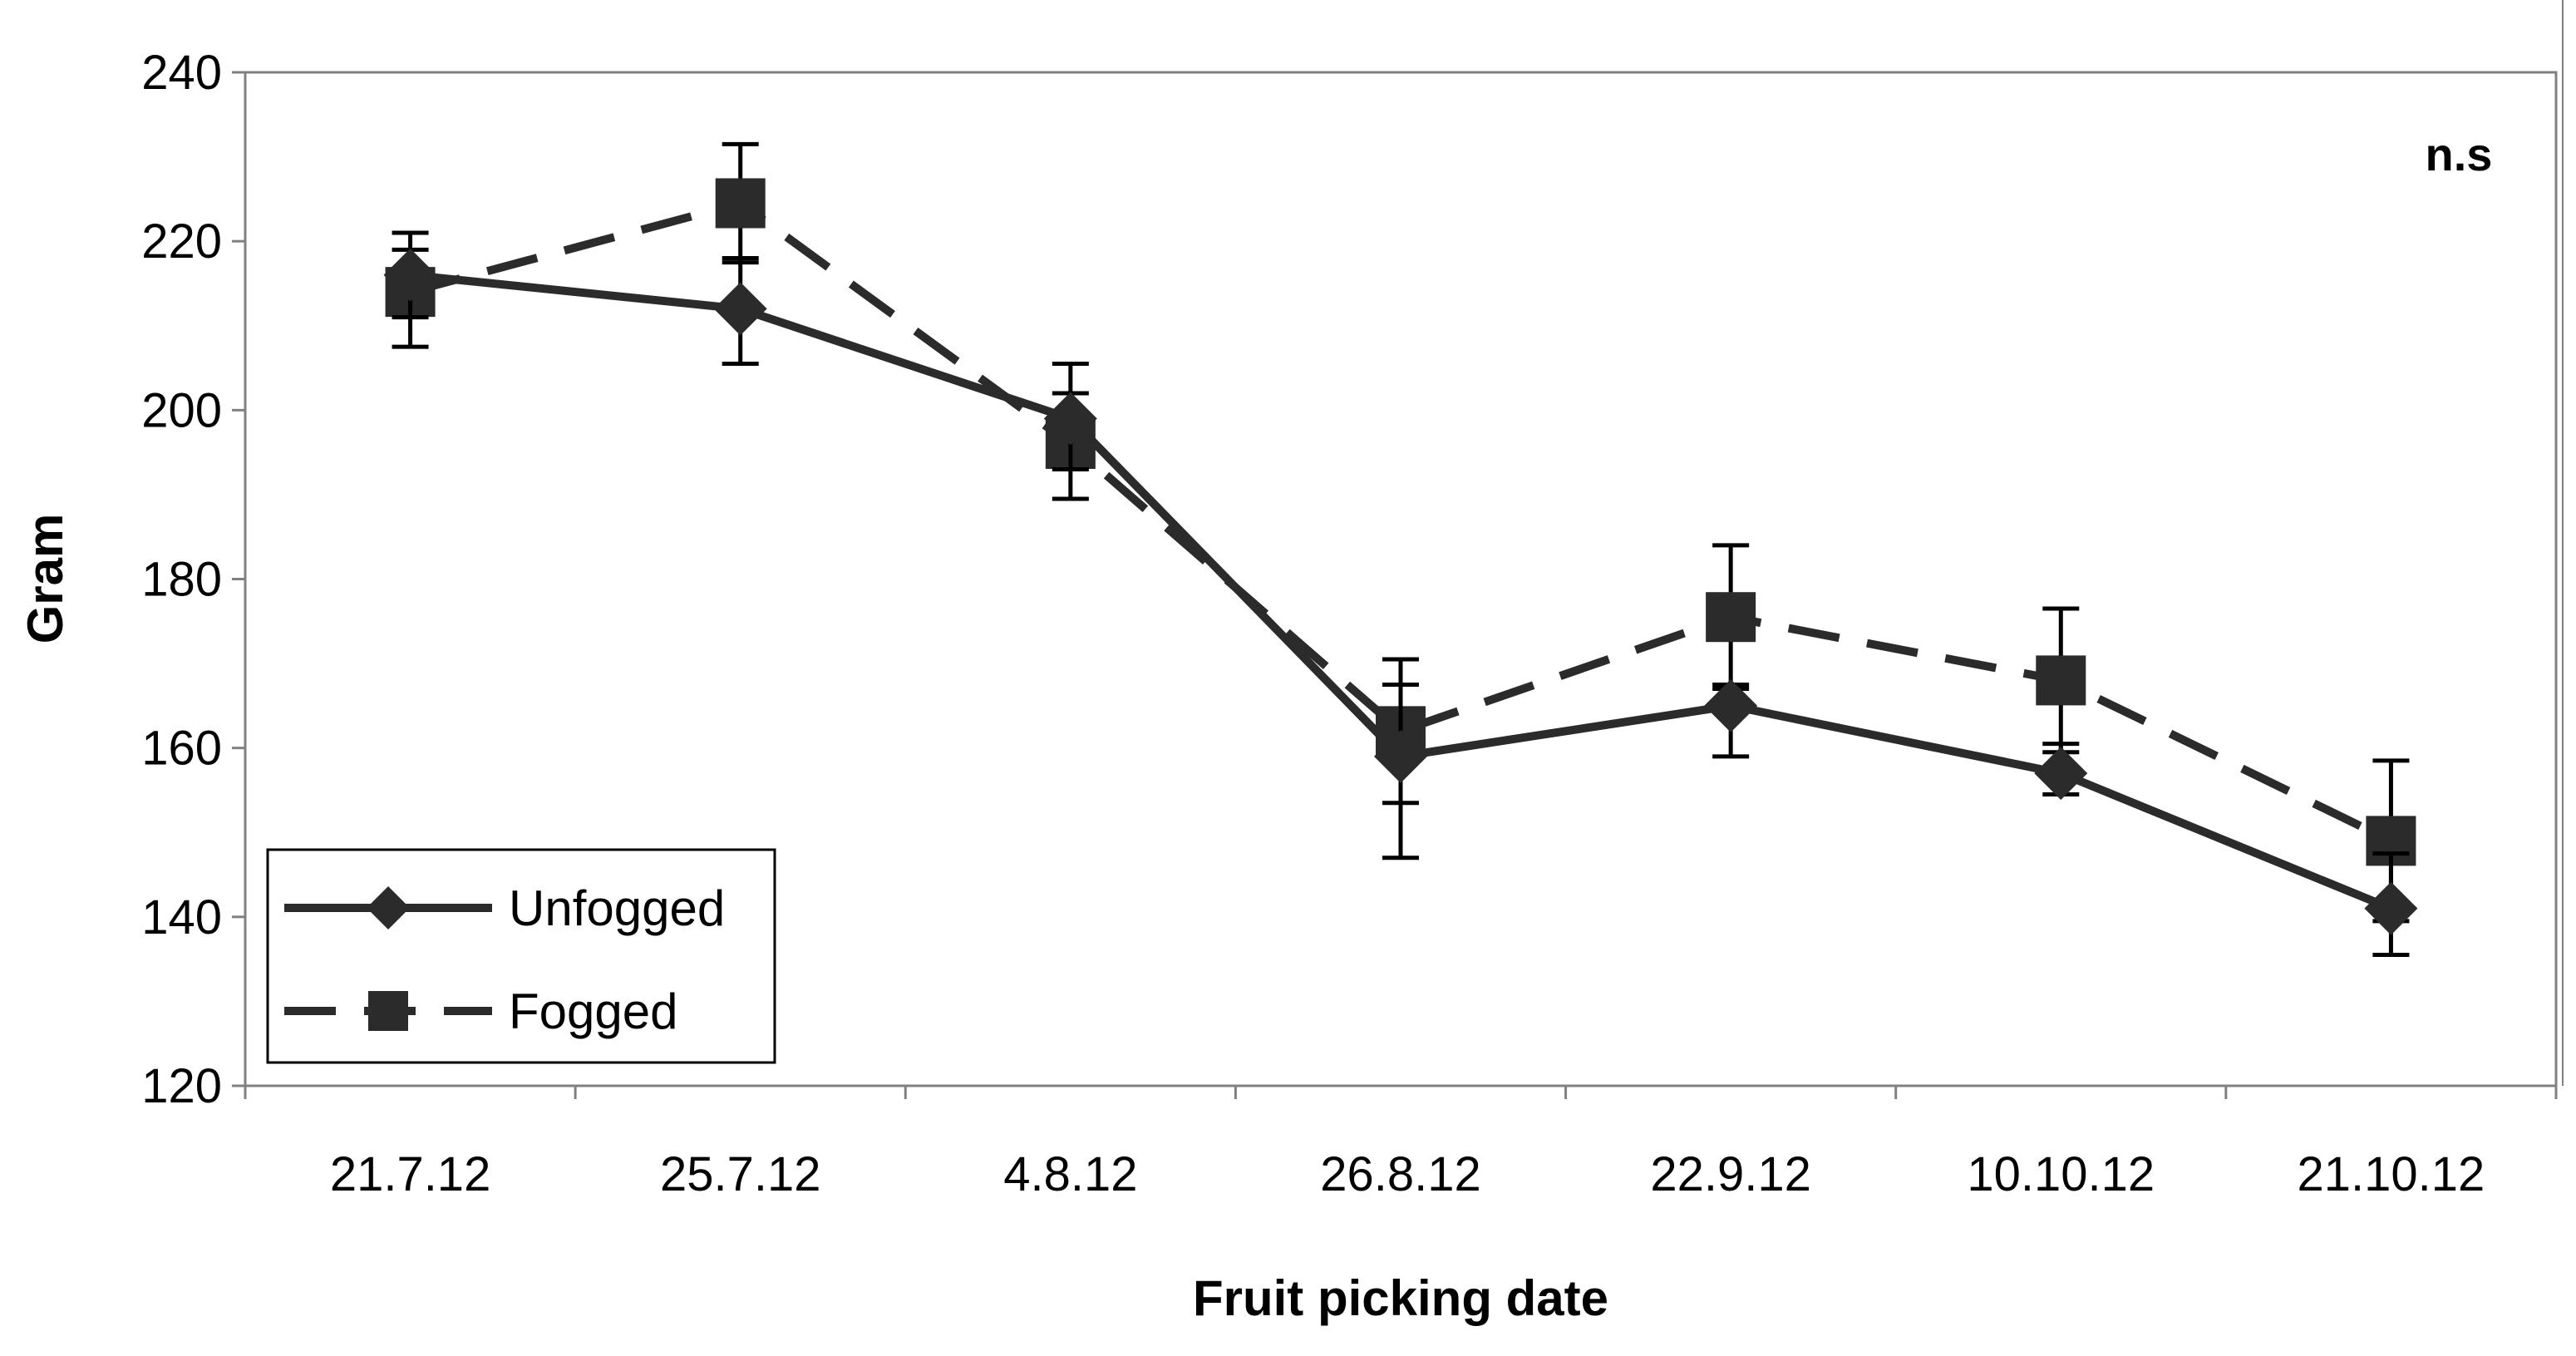  I want to click on x-tick-label: 22.9.12, so click(1730, 1174).